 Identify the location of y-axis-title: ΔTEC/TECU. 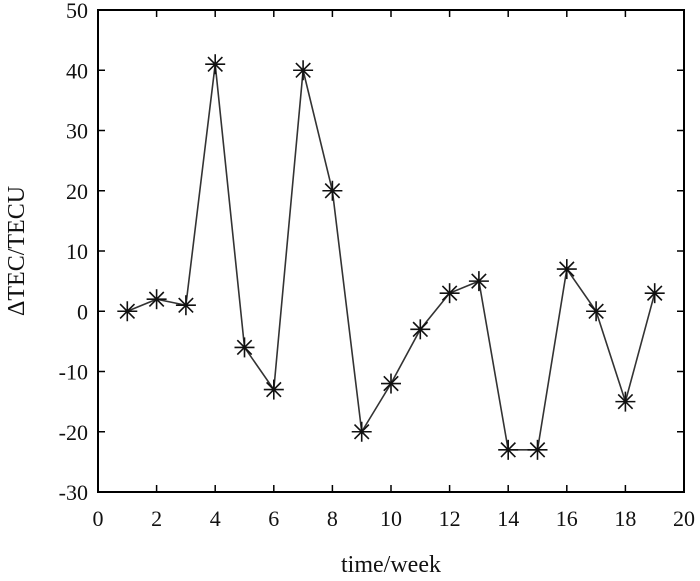
(17, 251).